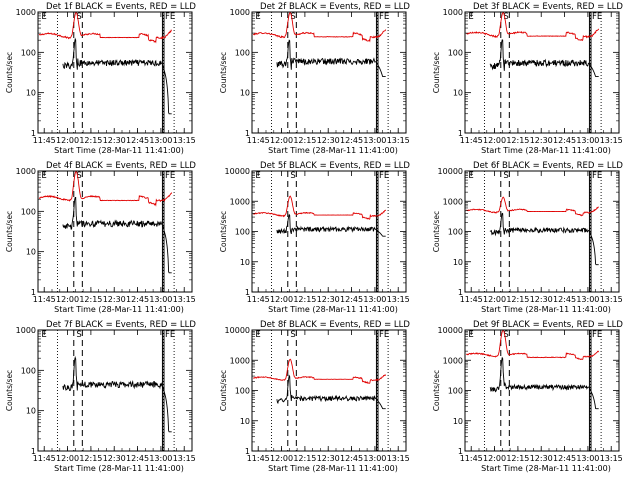 This screenshot has height=480, width=640. What do you see at coordinates (121, 166) in the screenshot?
I see `panel-title: Det 4f BLACK = Events, RED = LLD` at bounding box center [121, 166].